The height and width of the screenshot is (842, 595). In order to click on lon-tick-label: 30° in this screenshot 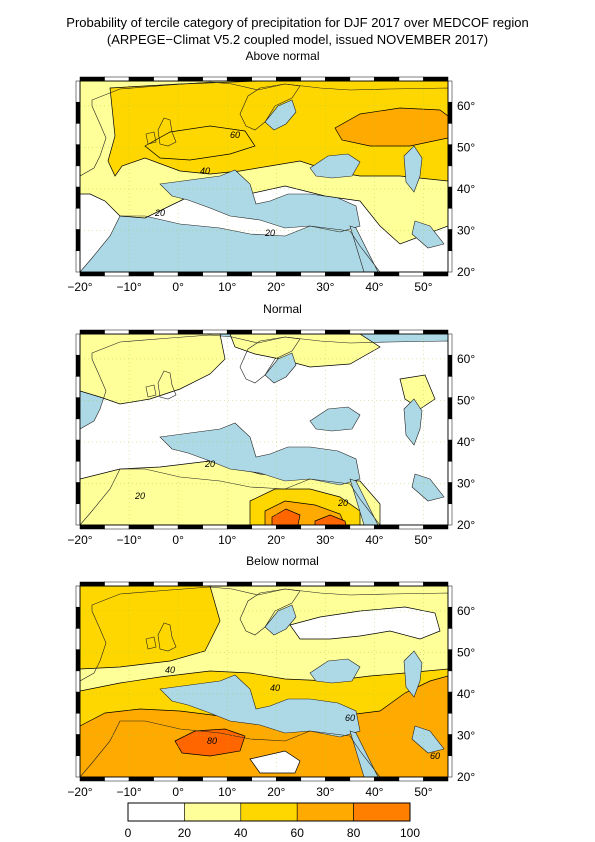, I will do `click(325, 540)`.